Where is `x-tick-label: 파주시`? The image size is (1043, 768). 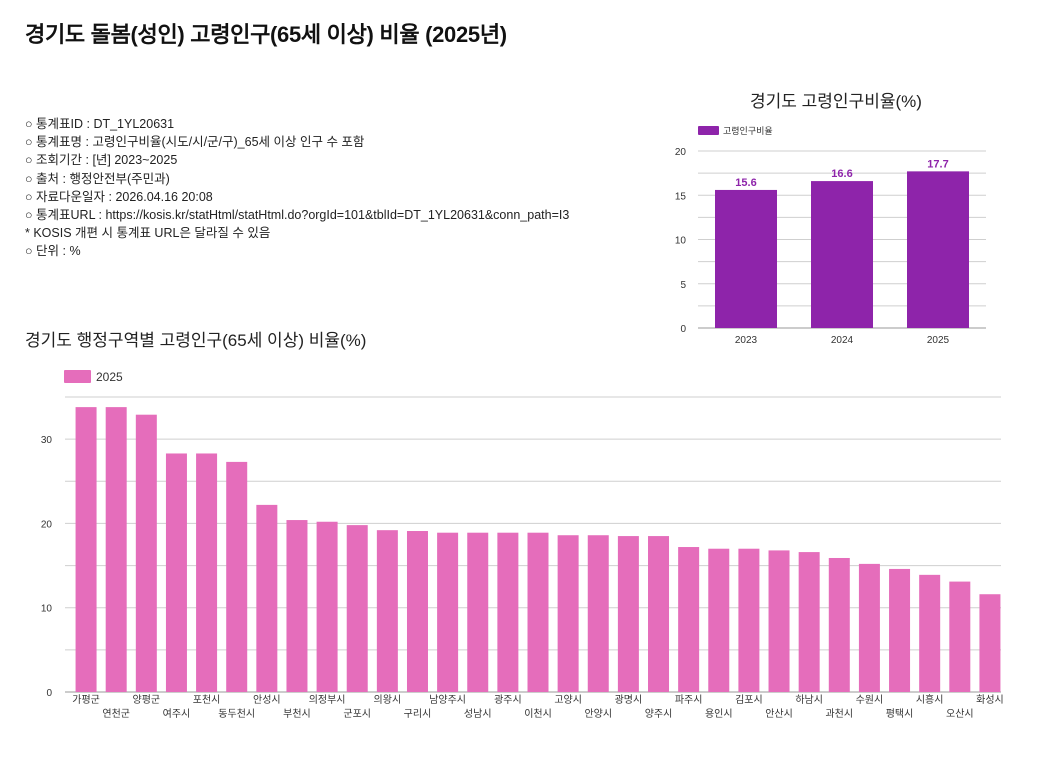 x-tick-label: 파주시 is located at coordinates (689, 700).